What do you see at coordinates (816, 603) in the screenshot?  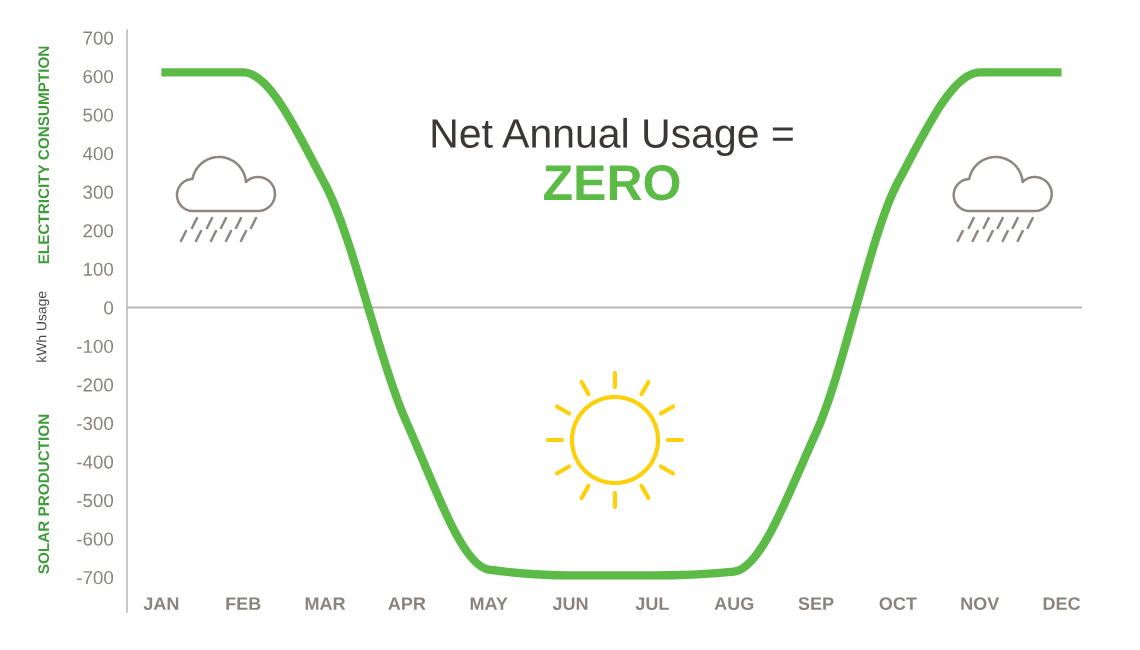 I see `x-tick-label: SEP` at bounding box center [816, 603].